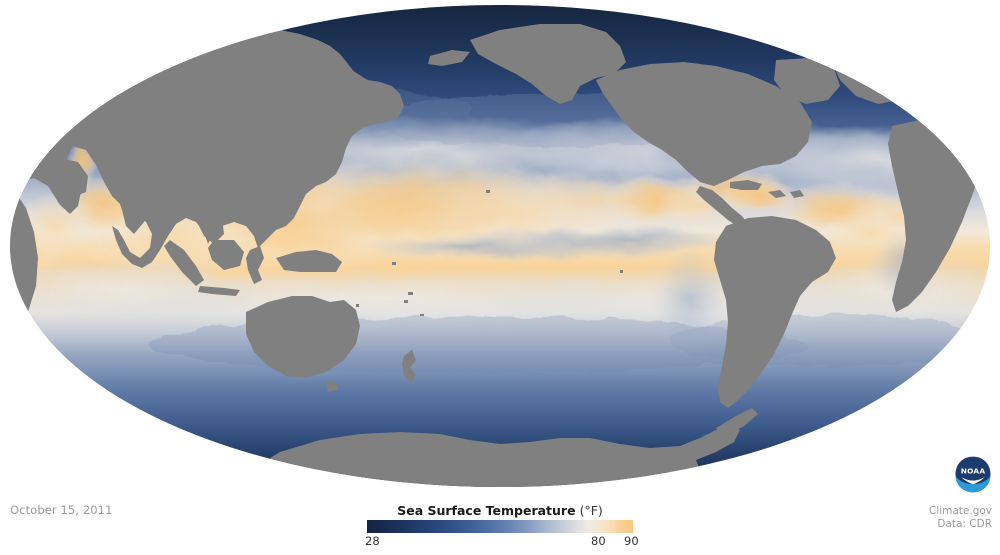  I want to click on colorbar-title: Sea Surface Temperature (°F), so click(500, 510).